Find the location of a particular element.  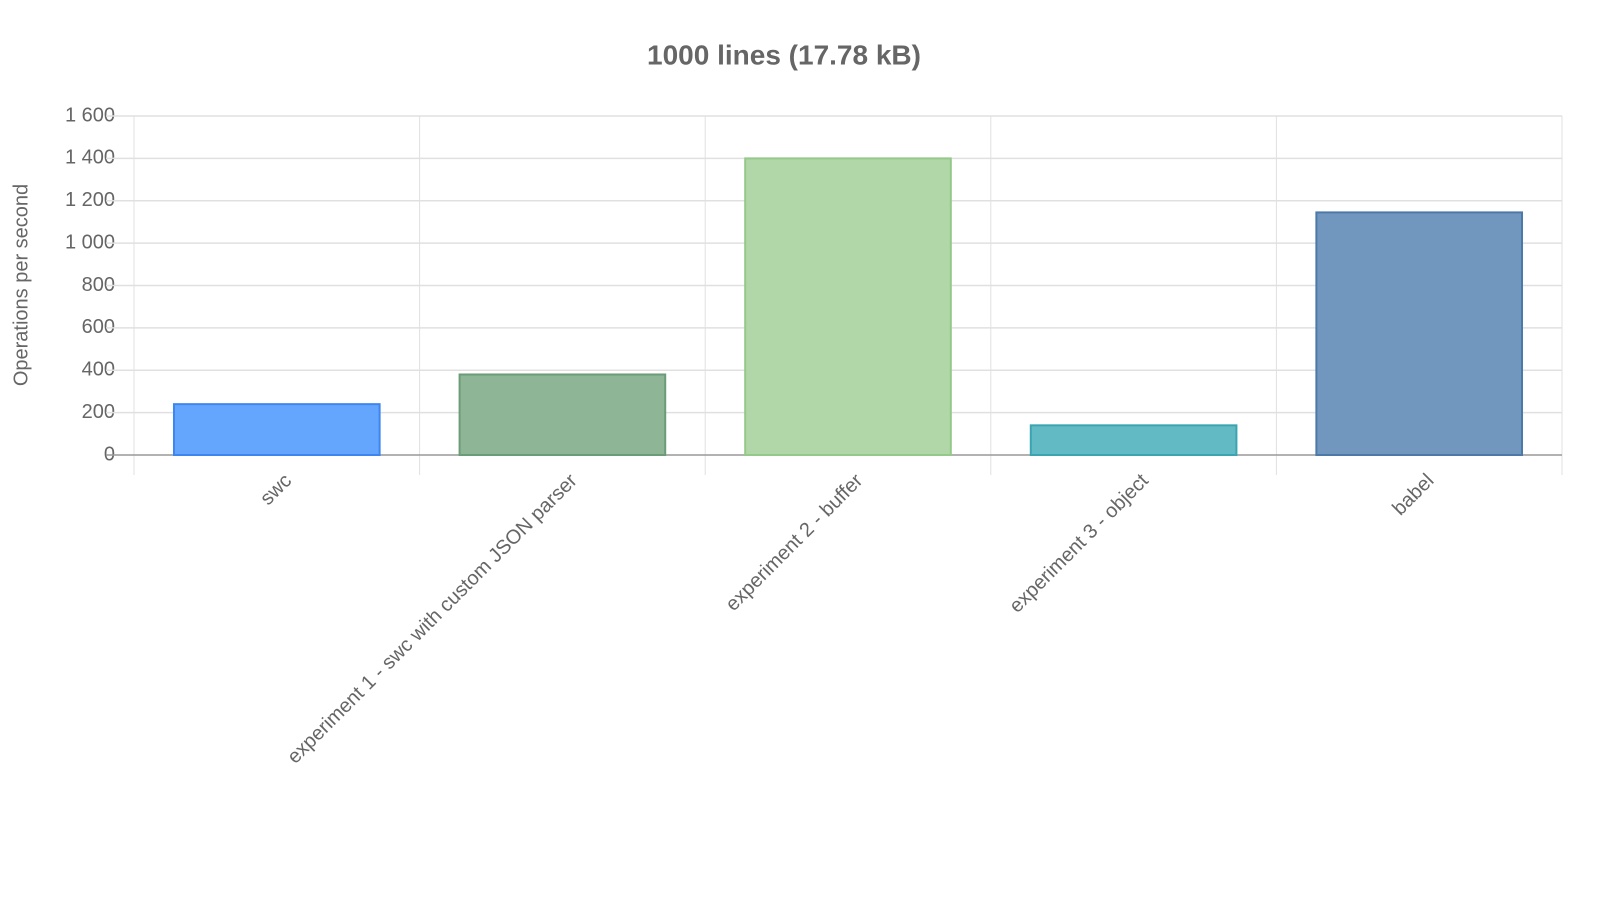

chart-title: 1000 lines (17.78 kB) is located at coordinates (784, 54).